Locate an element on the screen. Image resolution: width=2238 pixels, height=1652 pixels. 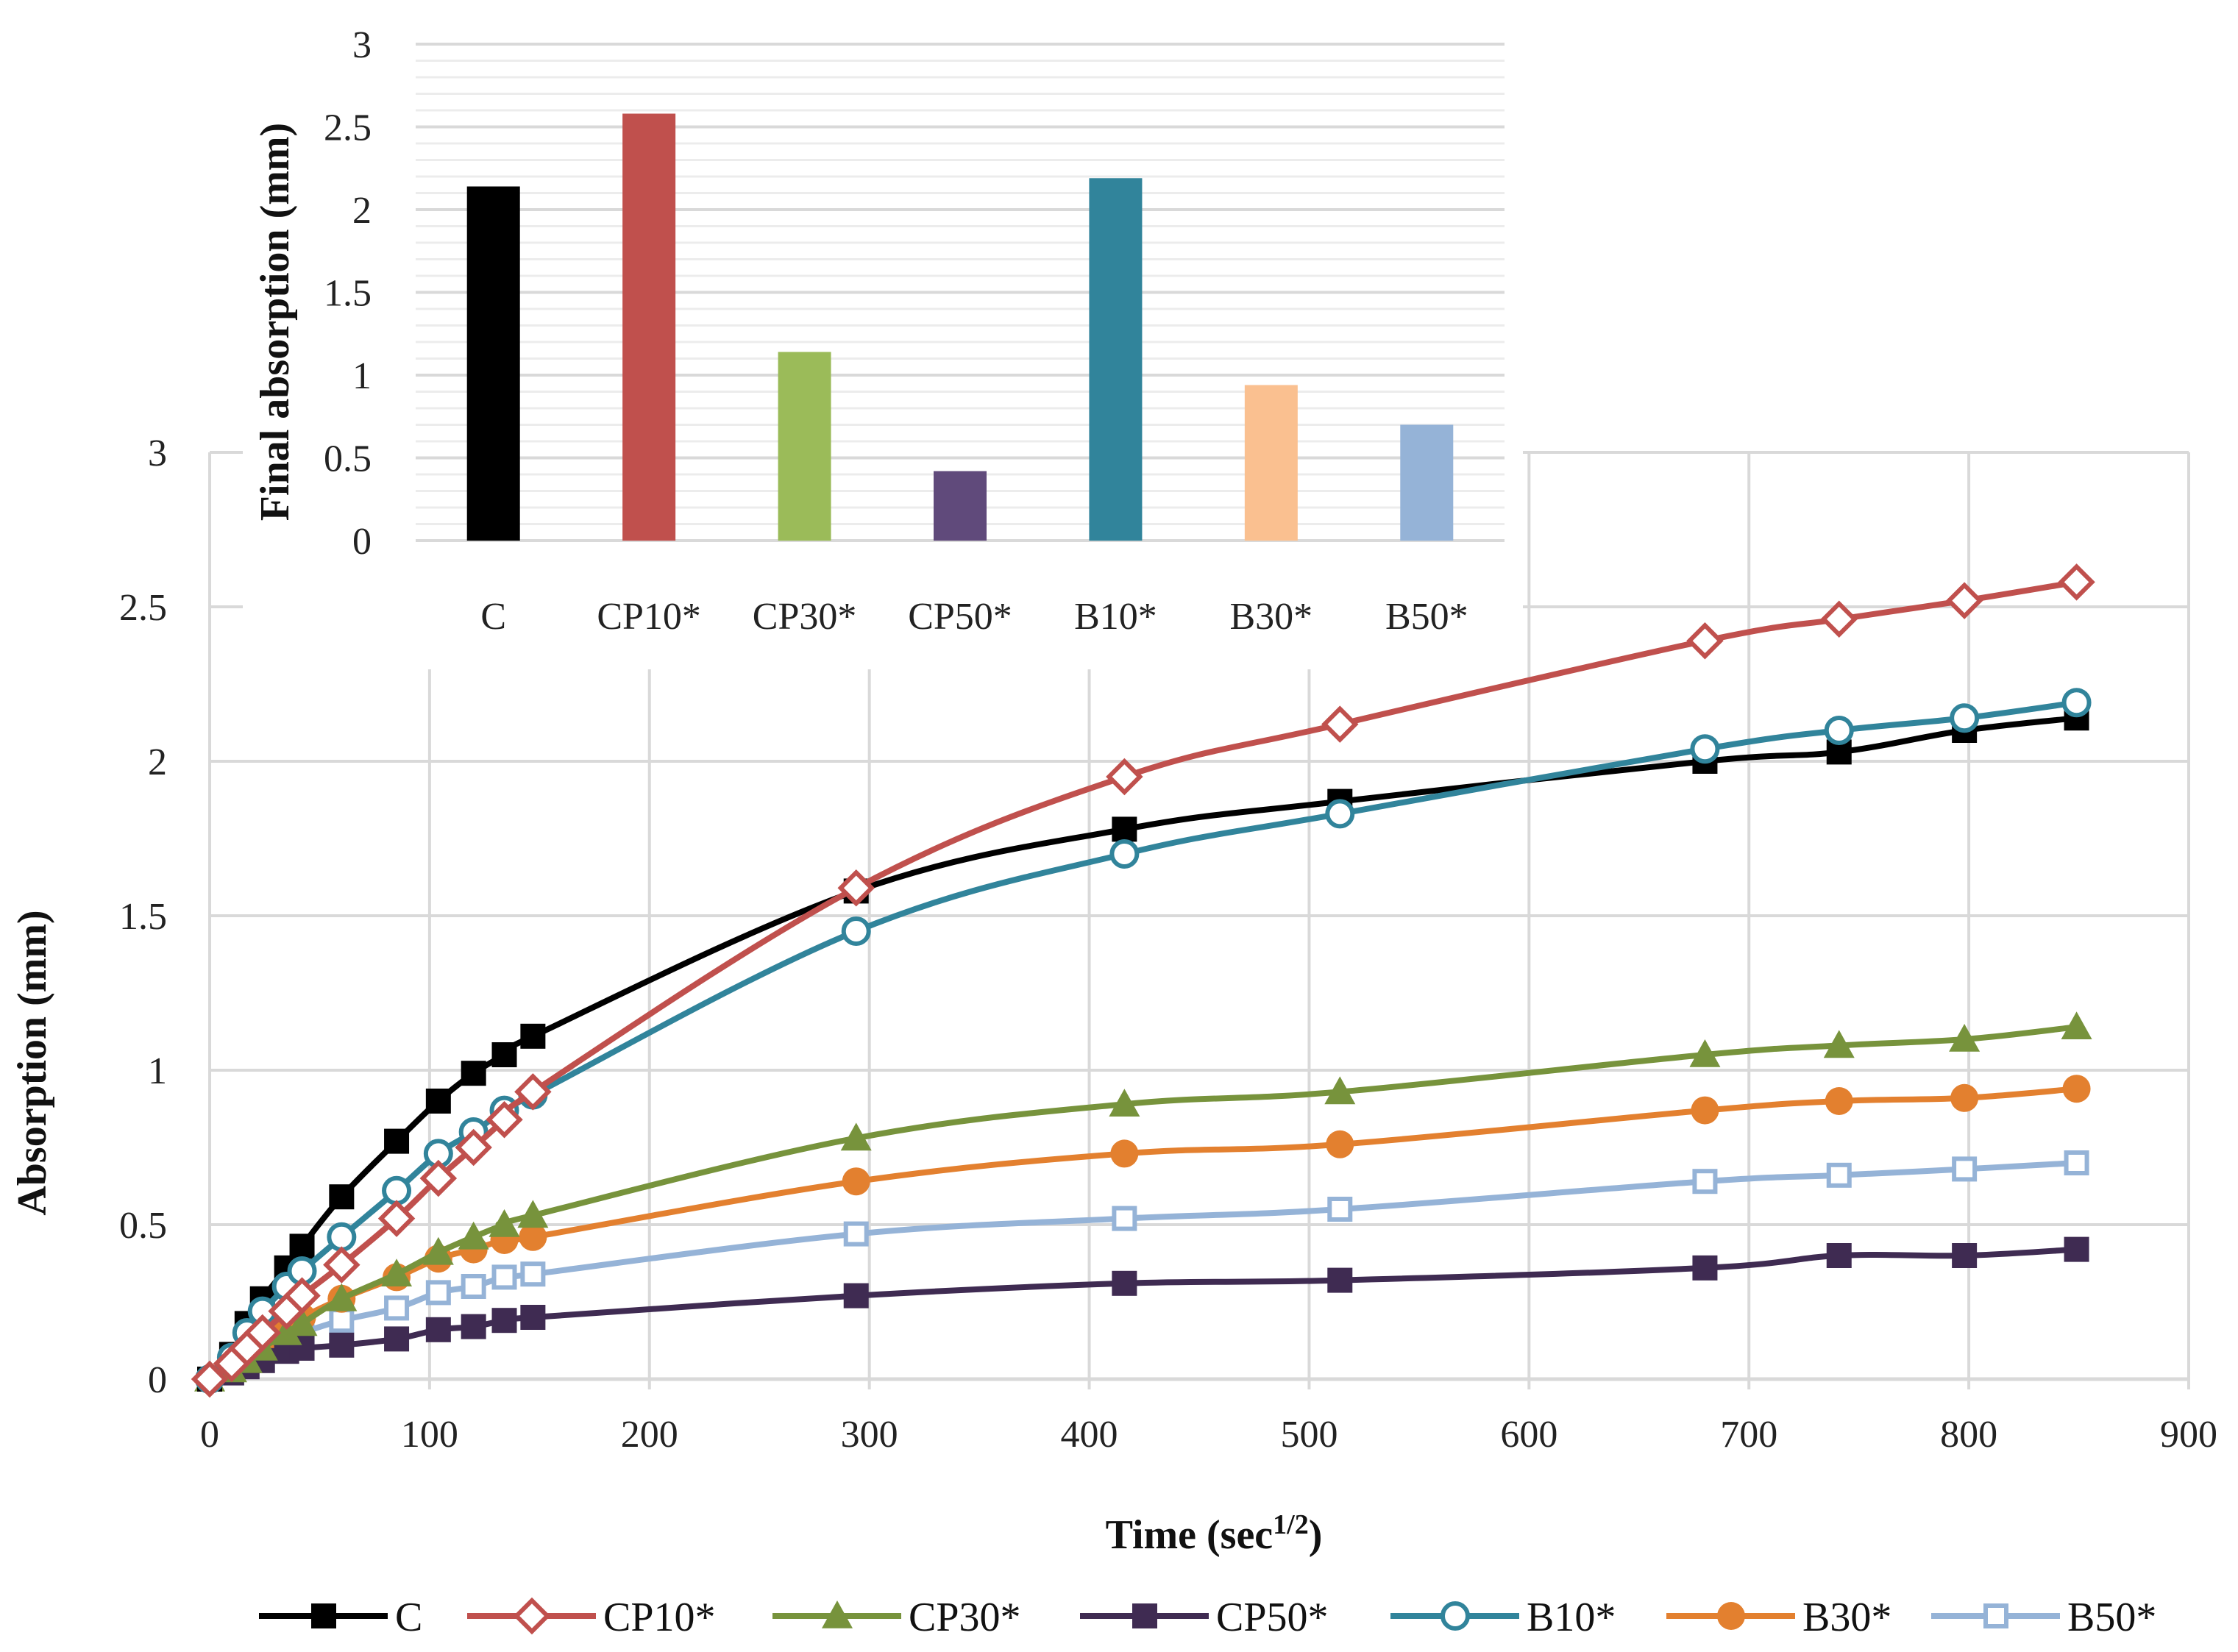
bar-cp10-star is located at coordinates (649, 327).